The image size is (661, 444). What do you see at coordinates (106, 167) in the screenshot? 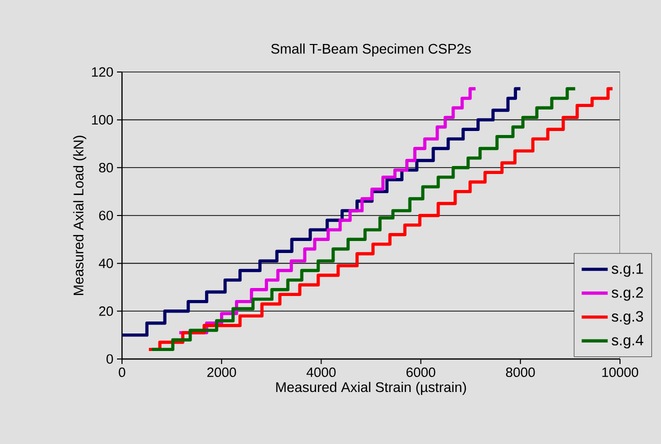
I see `y-tick-label: 80` at bounding box center [106, 167].